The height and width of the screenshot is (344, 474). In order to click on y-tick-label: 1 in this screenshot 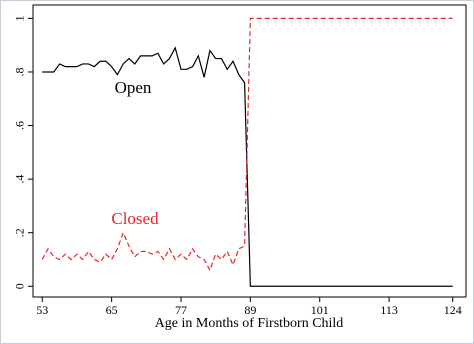, I will do `click(20, 18)`.